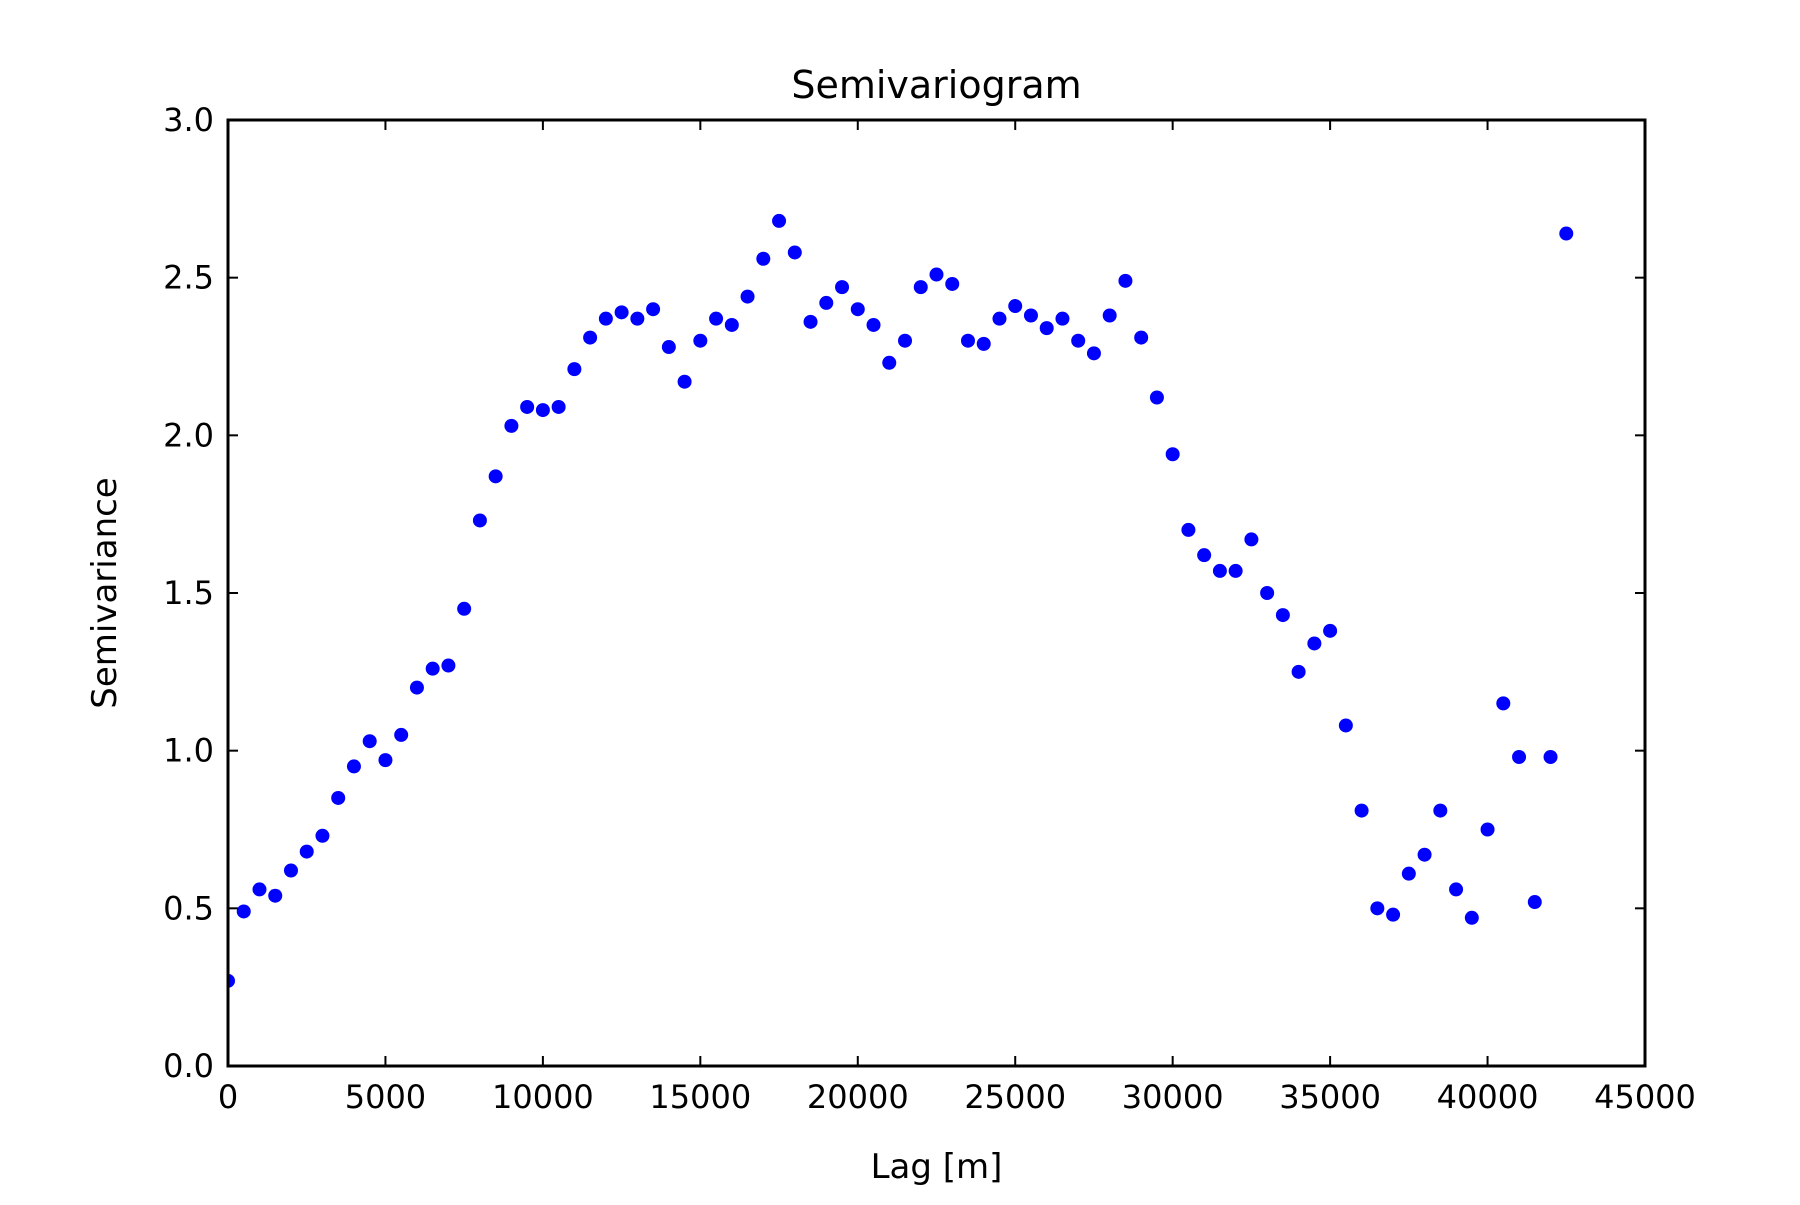 The width and height of the screenshot is (1800, 1205). What do you see at coordinates (937, 1167) in the screenshot?
I see `x-axis-label: Lag [m]` at bounding box center [937, 1167].